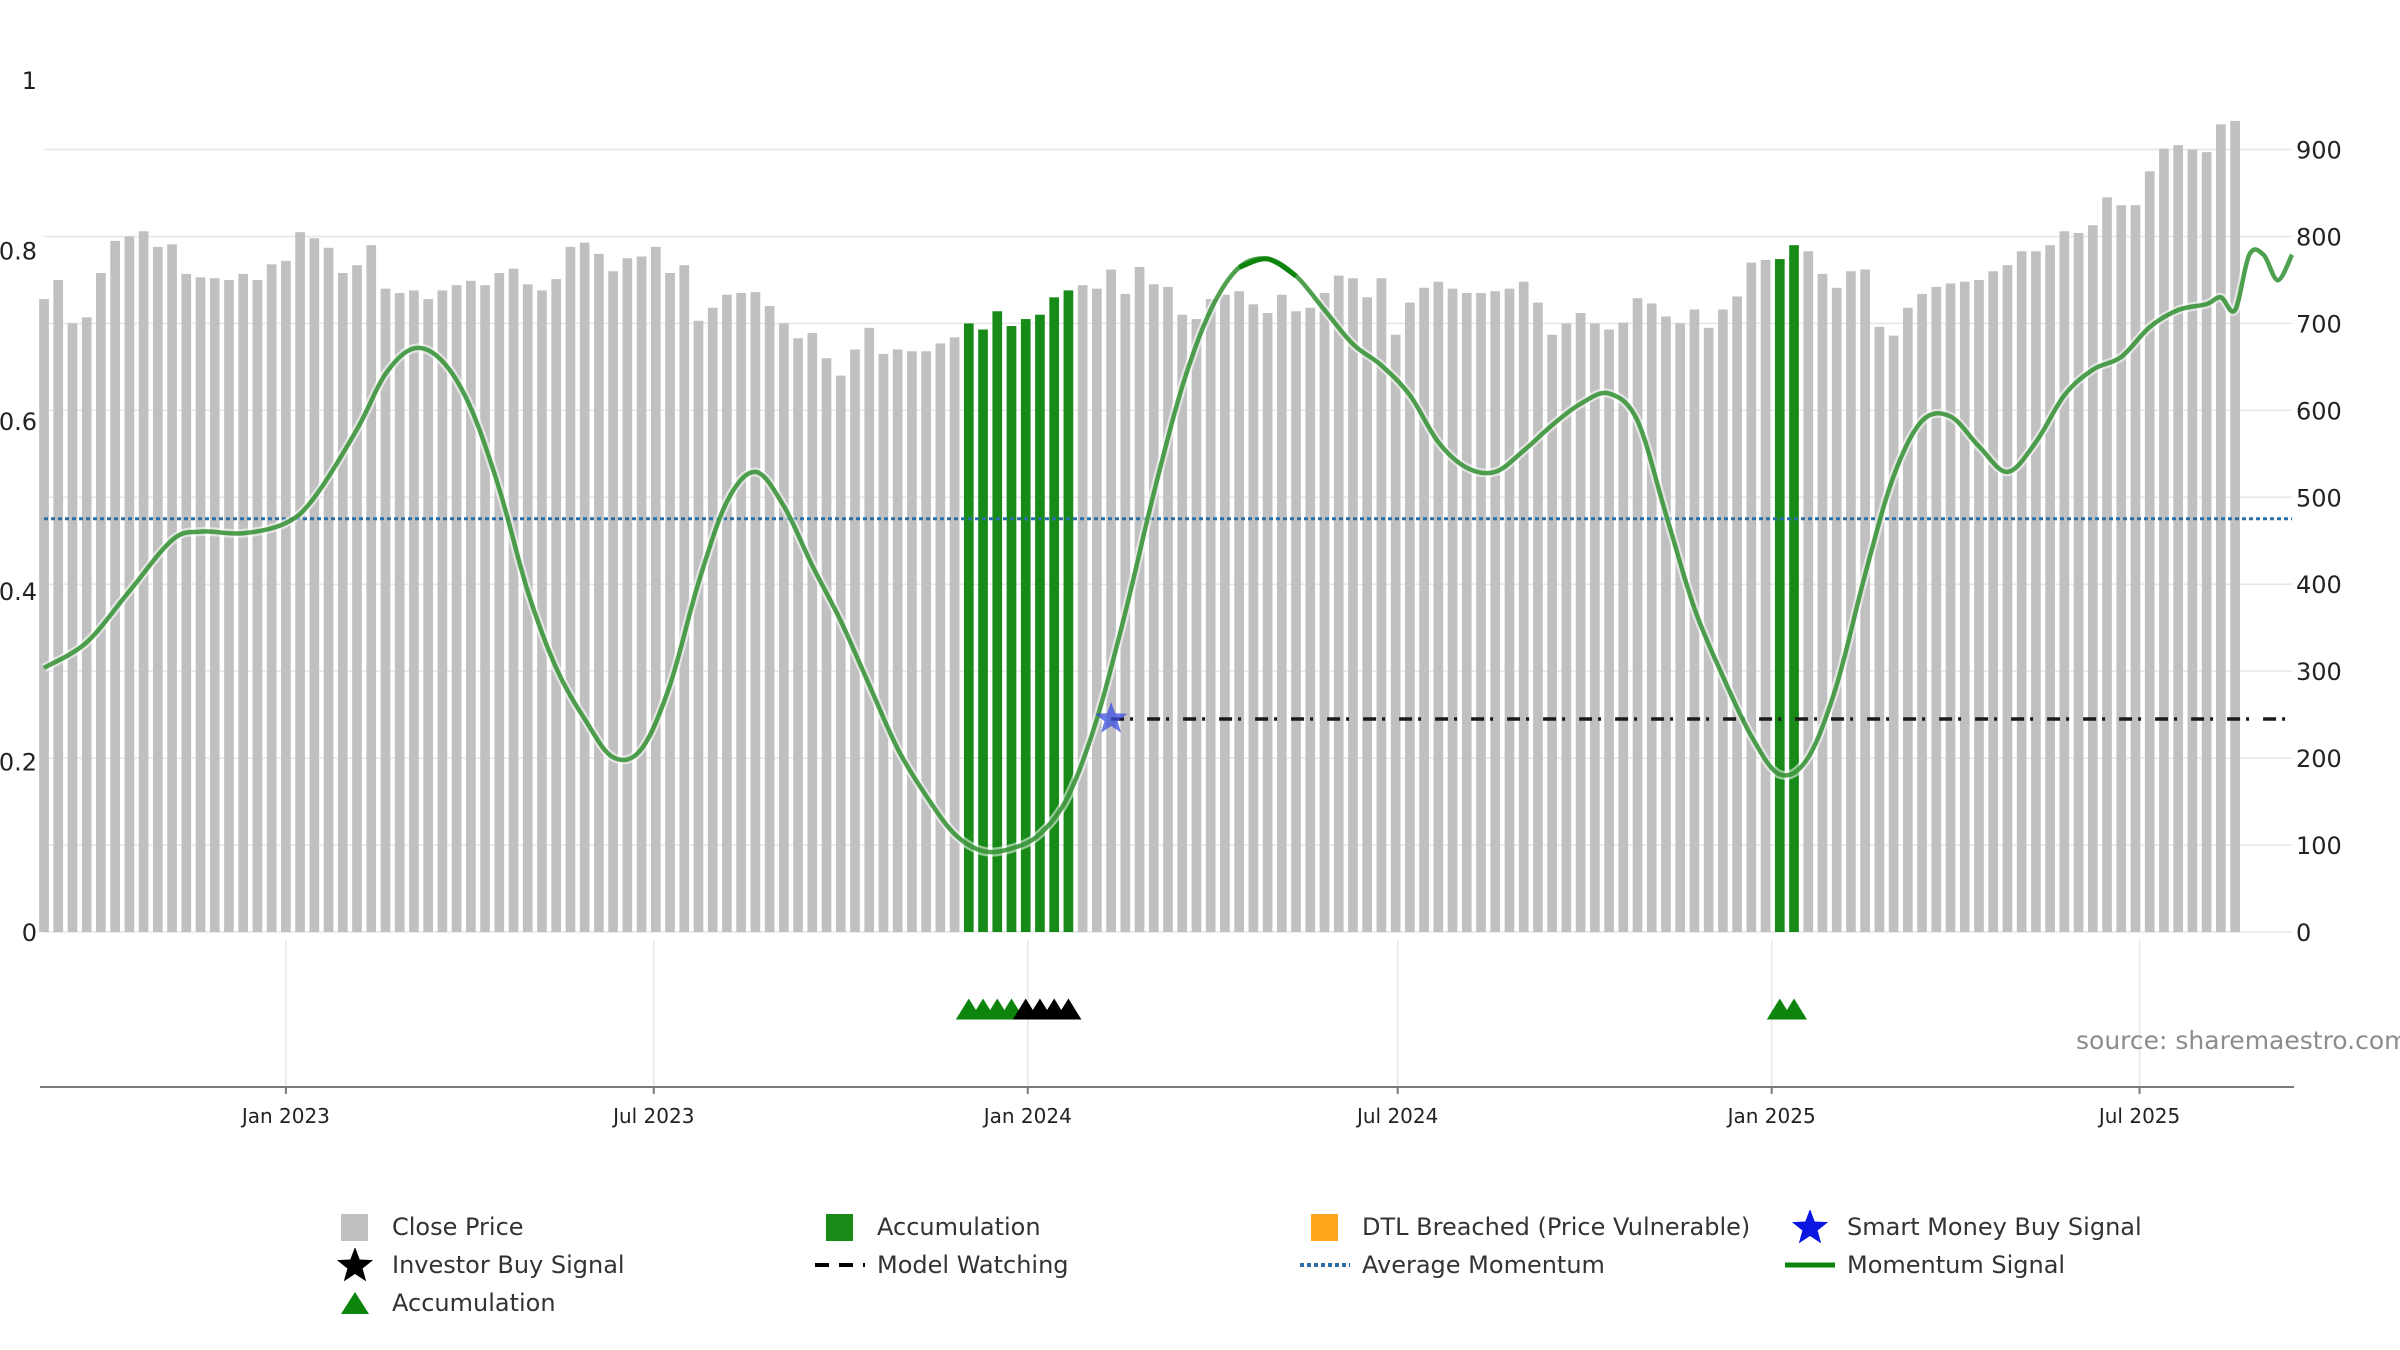 This screenshot has height=1350, width=2400. What do you see at coordinates (2319, 324) in the screenshot?
I see `right-tick-label: 700` at bounding box center [2319, 324].